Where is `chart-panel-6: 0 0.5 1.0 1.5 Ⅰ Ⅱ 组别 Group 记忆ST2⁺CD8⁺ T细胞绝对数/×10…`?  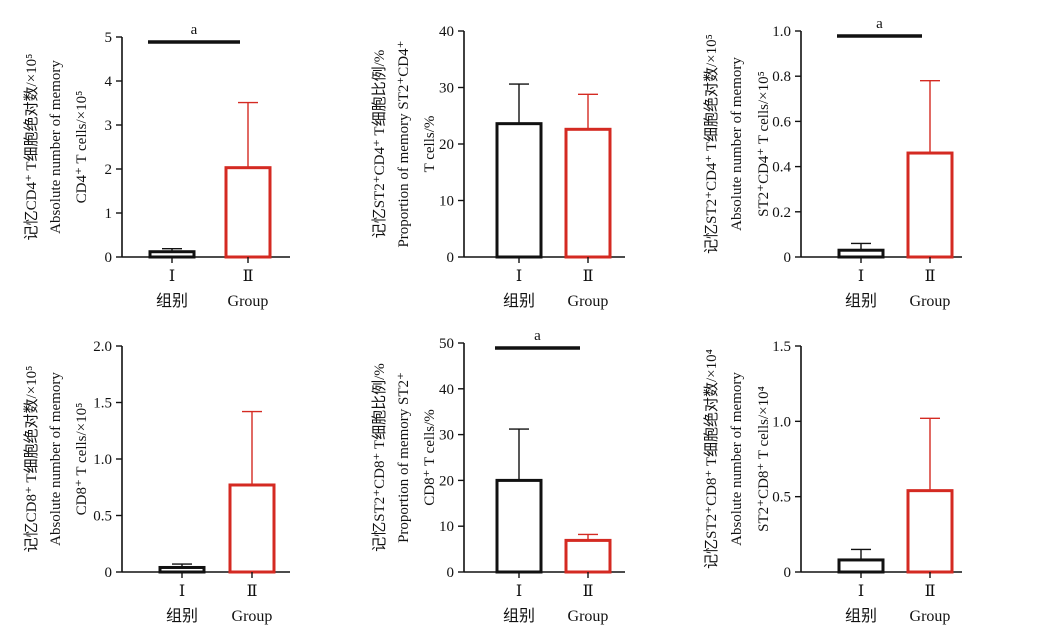 chart-panel-6: 0 0.5 1.0 1.5 Ⅰ Ⅱ 组别 Group 记忆ST2⁺CD8⁺ T细胞绝对数/×10… is located at coordinates (832, 482).